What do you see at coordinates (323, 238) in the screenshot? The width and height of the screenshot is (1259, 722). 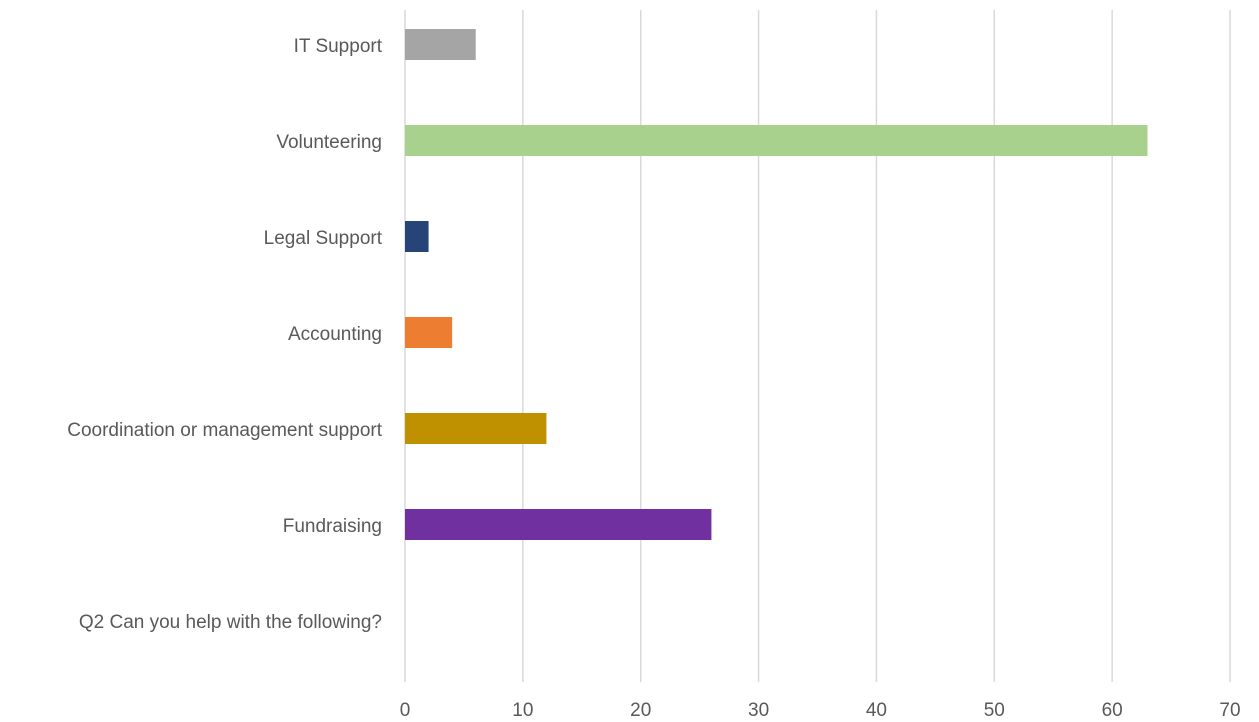 I see `category-label: Legal Support` at bounding box center [323, 238].